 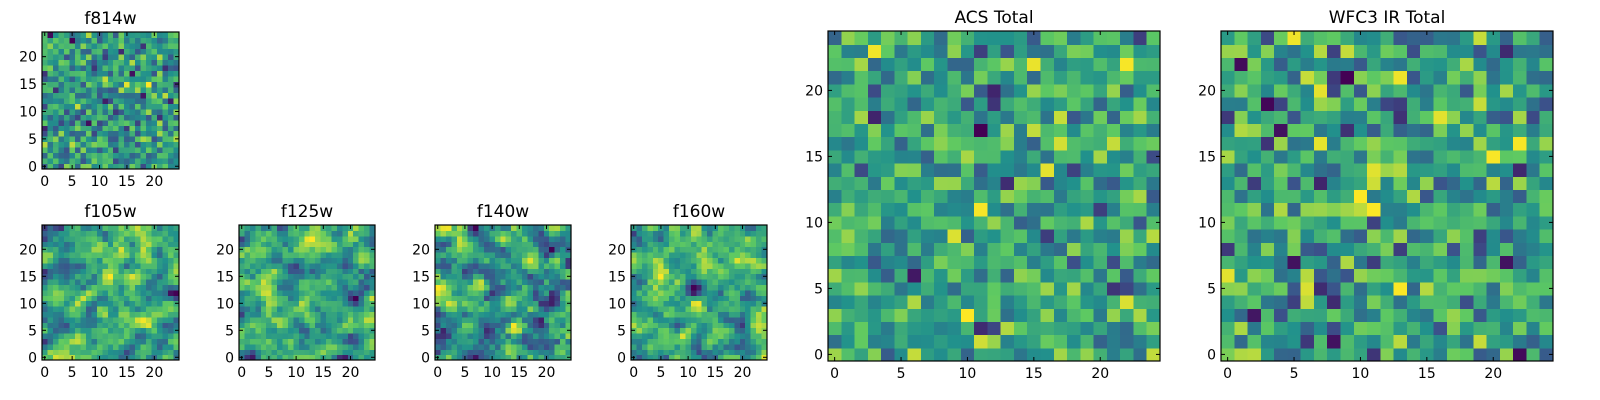 What do you see at coordinates (229, 358) in the screenshot?
I see `y-tick-label: 0` at bounding box center [229, 358].